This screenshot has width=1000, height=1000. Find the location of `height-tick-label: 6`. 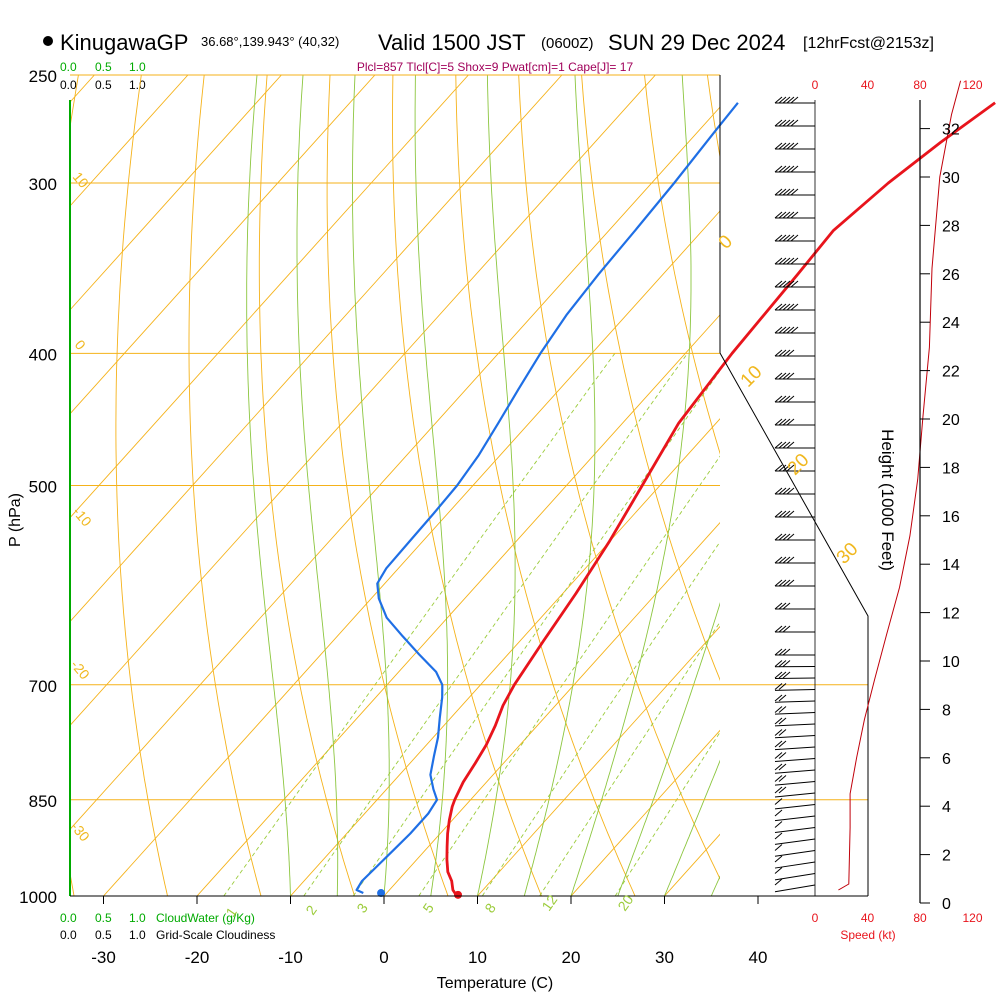

height-tick-label: 6 is located at coordinates (946, 759).